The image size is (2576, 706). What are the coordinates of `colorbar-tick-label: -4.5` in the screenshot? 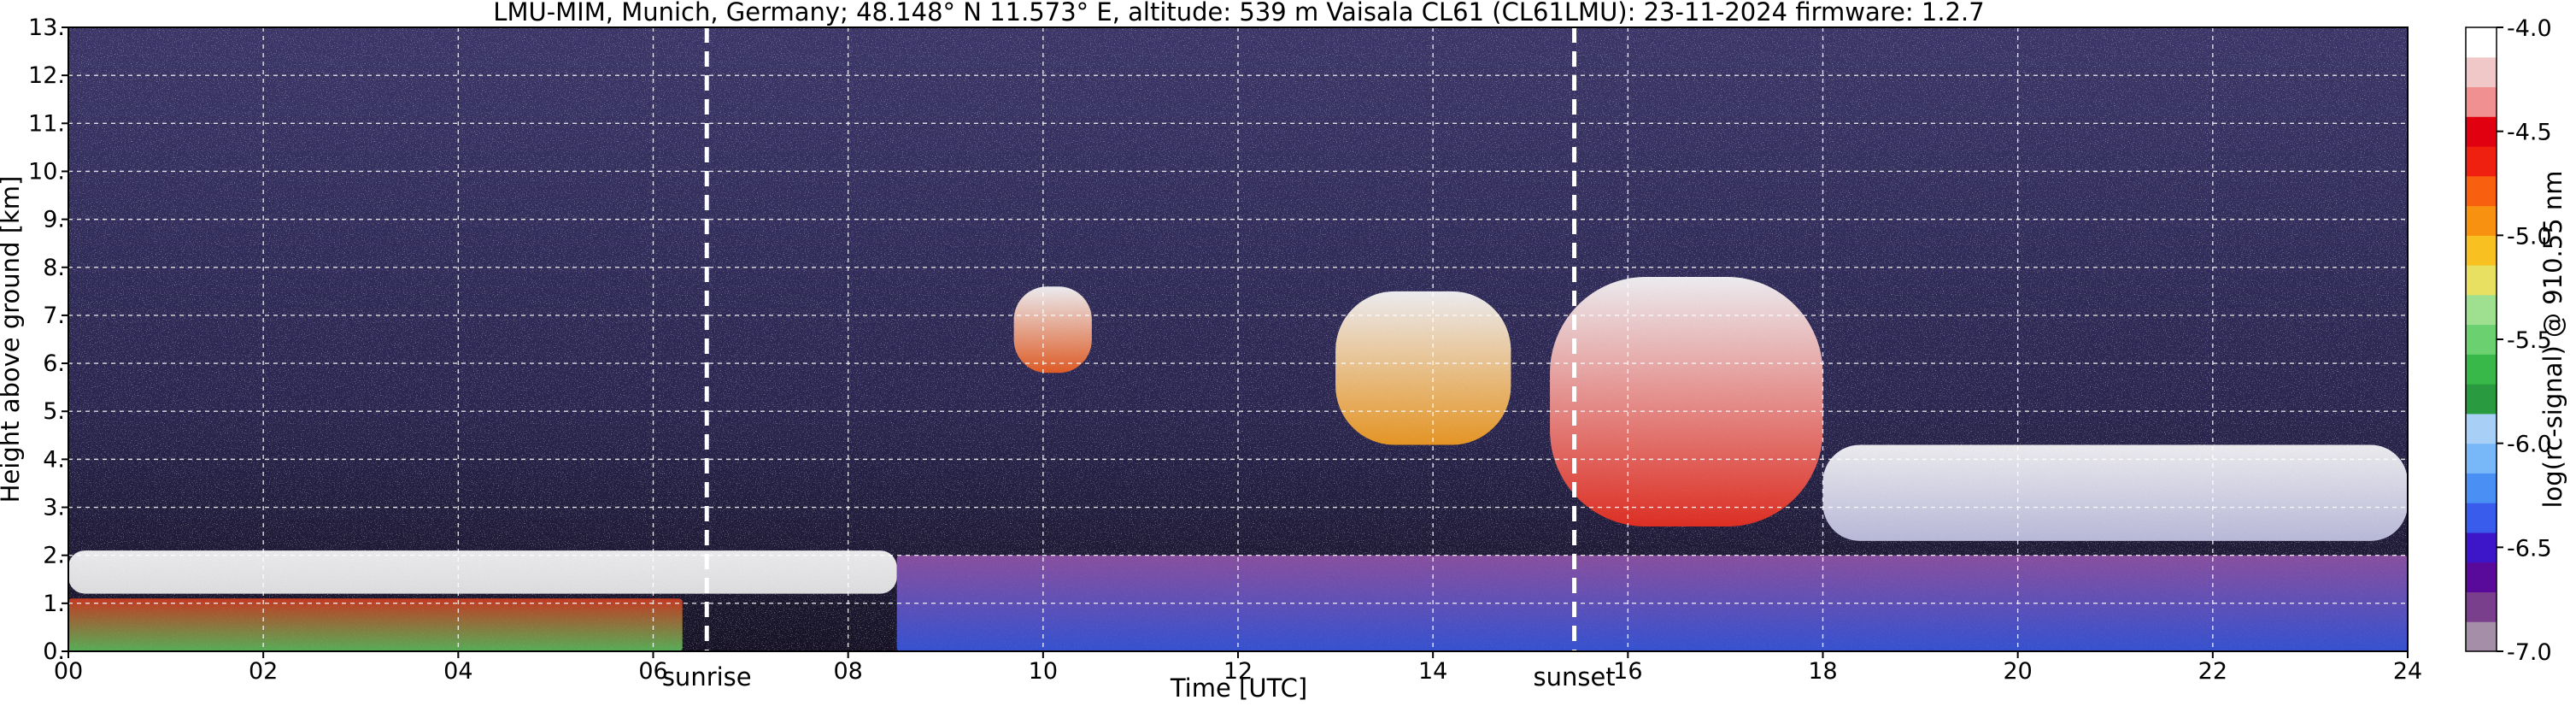 It's located at (2529, 133).